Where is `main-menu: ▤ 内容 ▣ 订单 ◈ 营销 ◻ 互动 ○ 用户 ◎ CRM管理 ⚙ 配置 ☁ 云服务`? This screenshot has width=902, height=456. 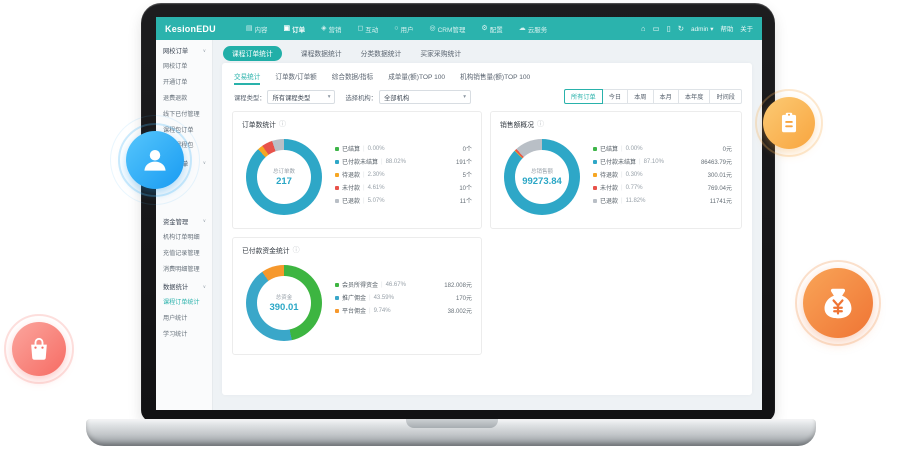 main-menu: ▤ 内容 ▣ 订单 ◈ 营销 ◻ 互动 ○ 用户 ◎ CRM管理 ⚙ 配置 ☁ 云服务 is located at coordinates (396, 29).